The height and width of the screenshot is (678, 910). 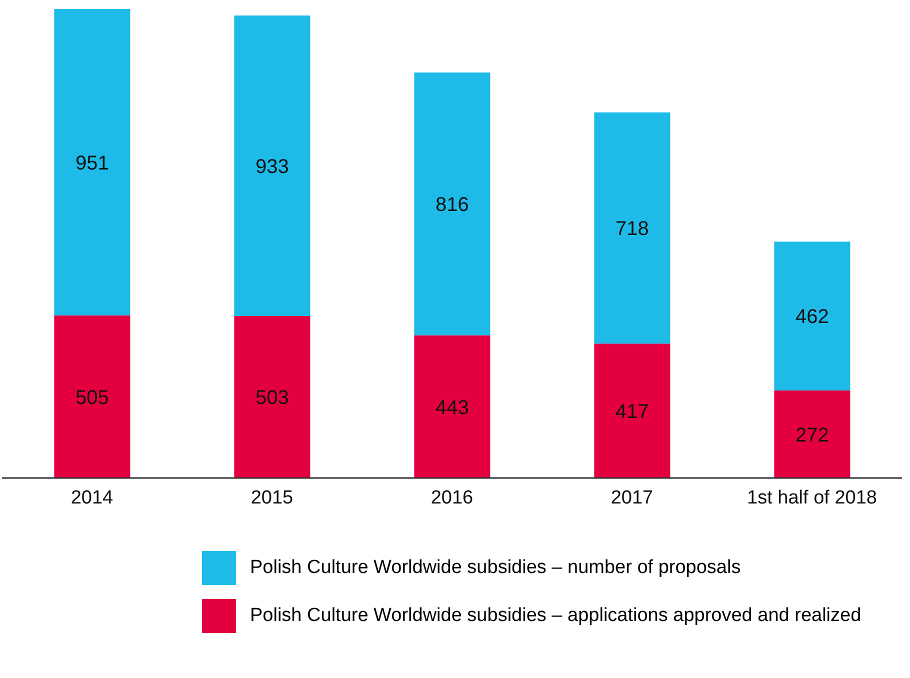 I want to click on data-label: 933, so click(x=272, y=167).